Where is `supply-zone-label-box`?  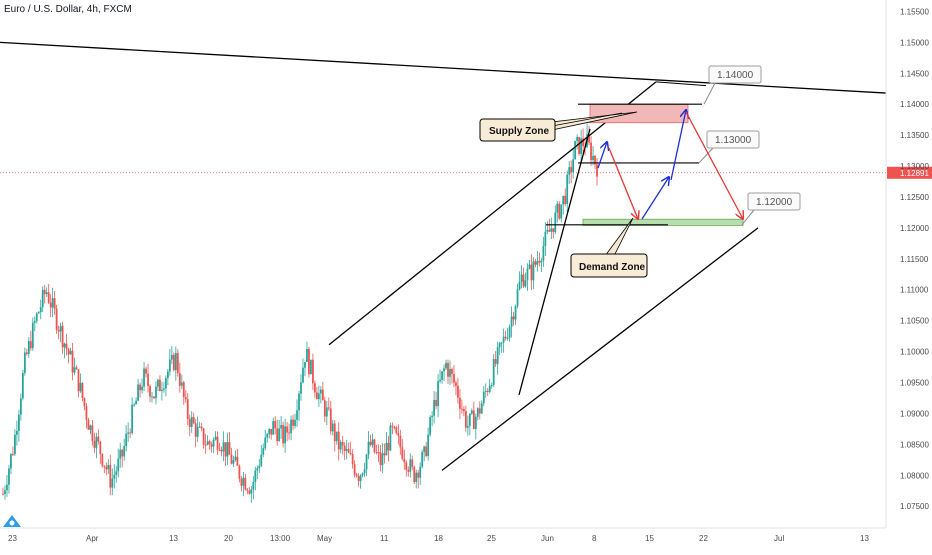
supply-zone-label-box is located at coordinates (517, 130).